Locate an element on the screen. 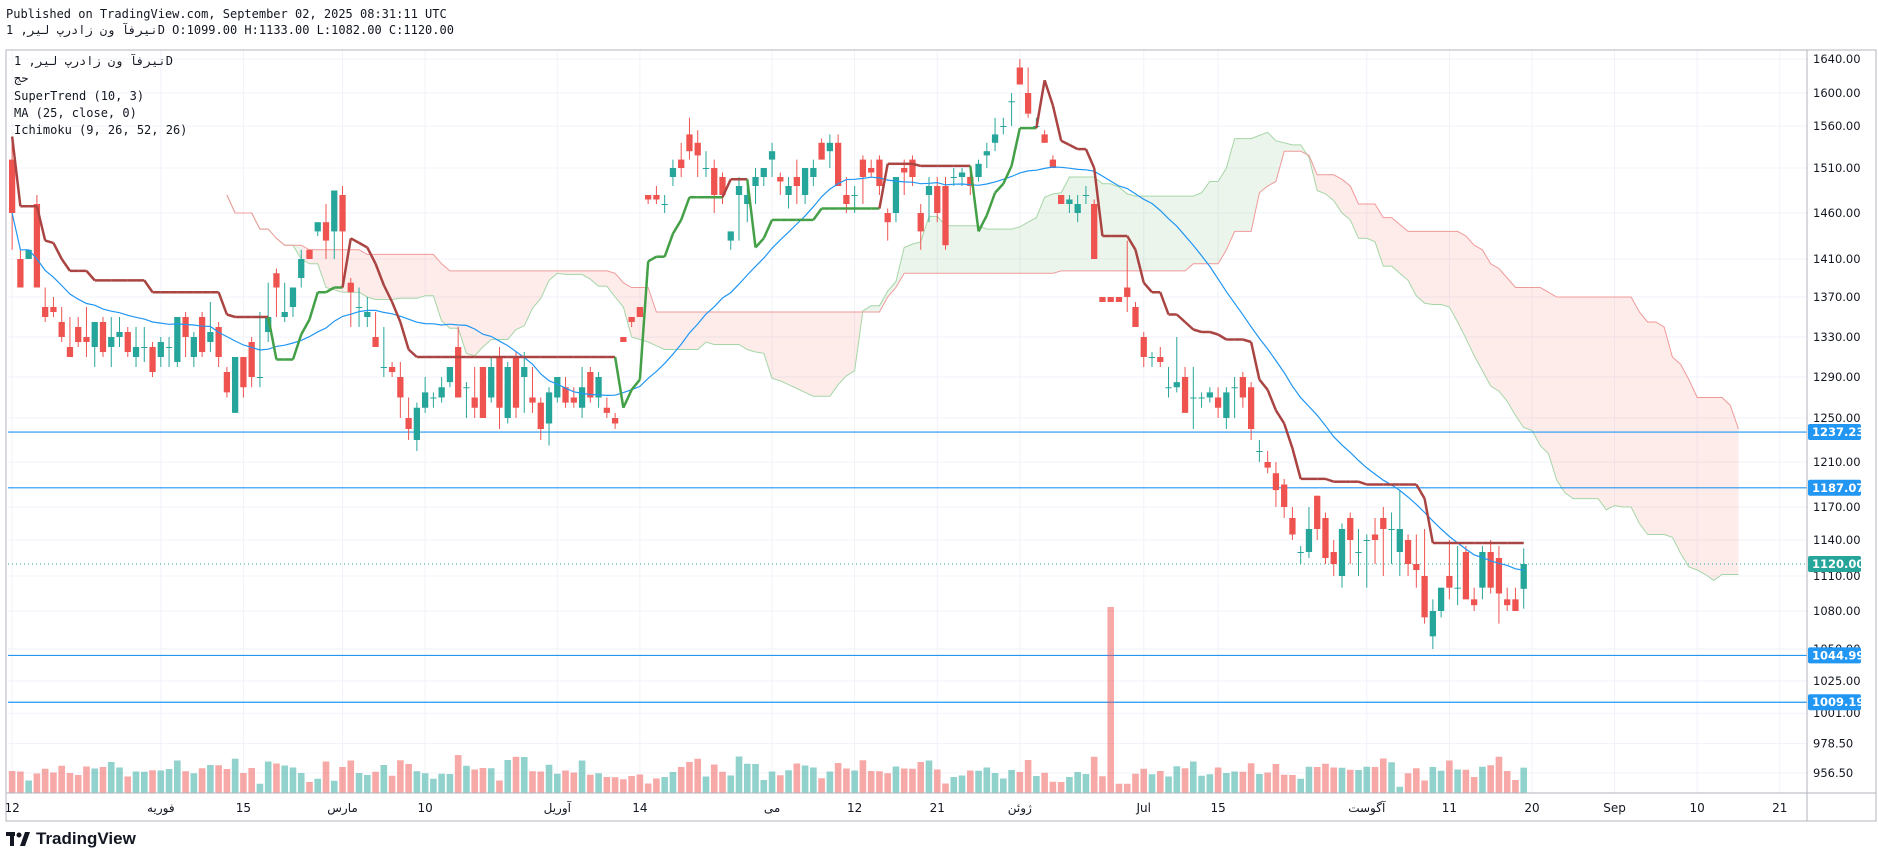 Image resolution: width=1878 pixels, height=858 pixels. legend-ichimoku: Ichimoku (9, 26, 52, 26) is located at coordinates (100, 130).